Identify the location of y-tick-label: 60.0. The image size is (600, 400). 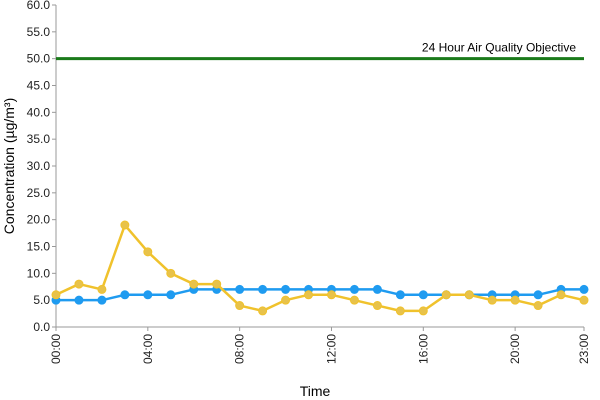
(39, 6).